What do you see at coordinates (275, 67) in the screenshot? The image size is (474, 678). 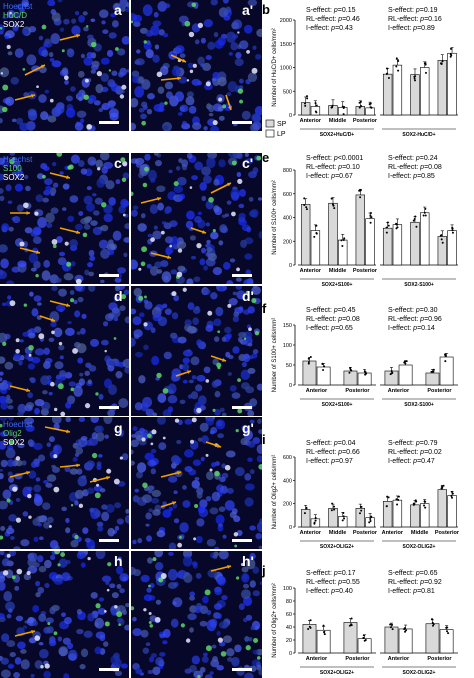 I see `y-axis-label: Number of HuC/D+ cells/mm²` at bounding box center [275, 67].